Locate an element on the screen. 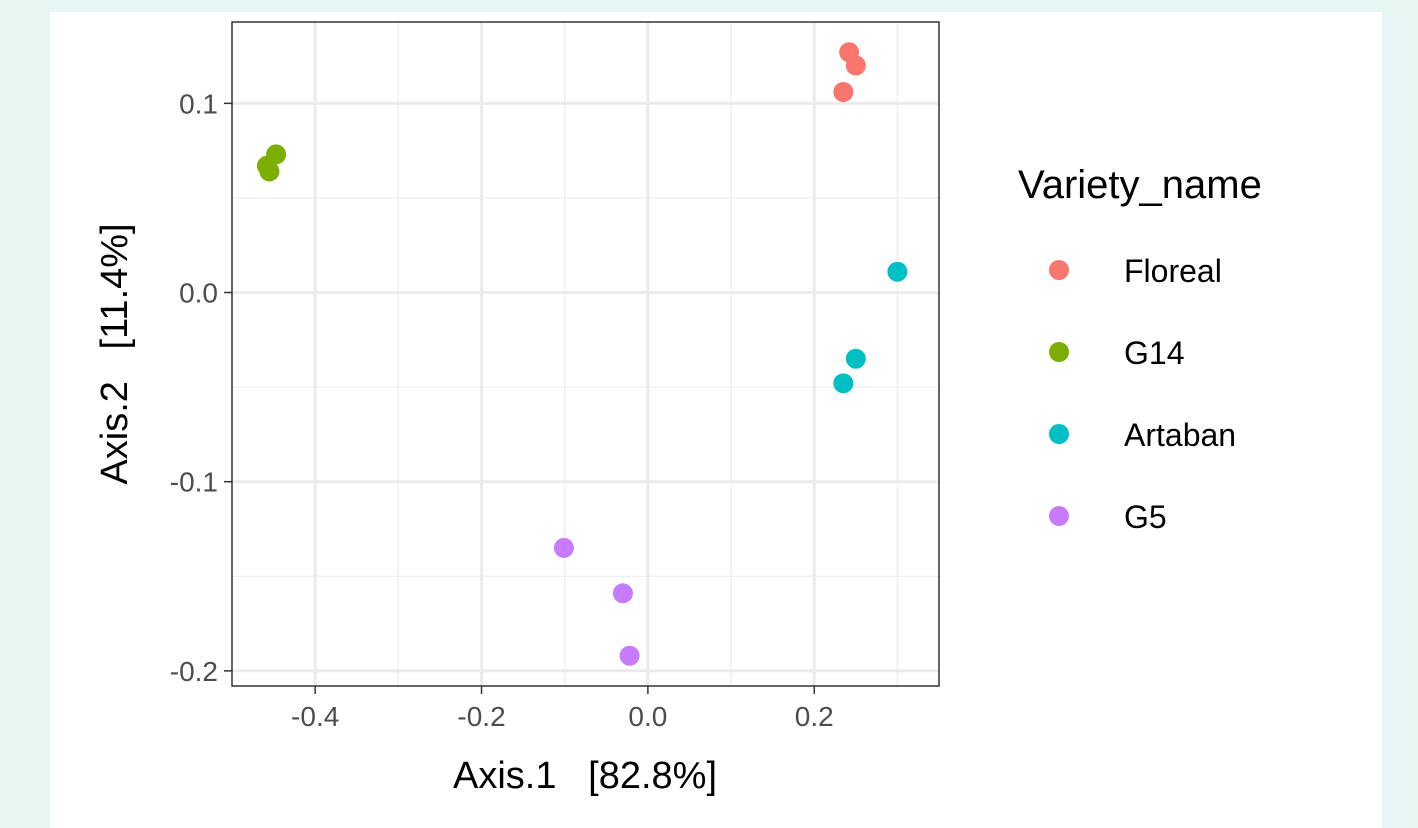 The width and height of the screenshot is (1418, 828). y-tick-label: 0.0 is located at coordinates (198, 293).